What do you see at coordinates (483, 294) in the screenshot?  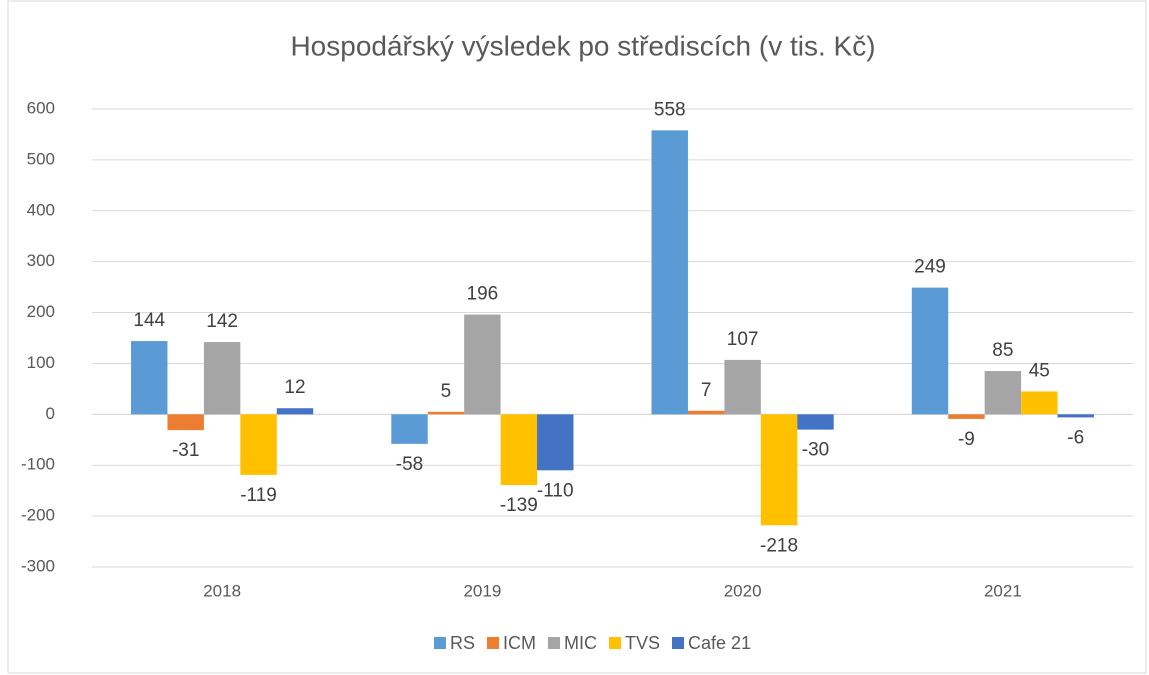 I see `data-label: 196` at bounding box center [483, 294].